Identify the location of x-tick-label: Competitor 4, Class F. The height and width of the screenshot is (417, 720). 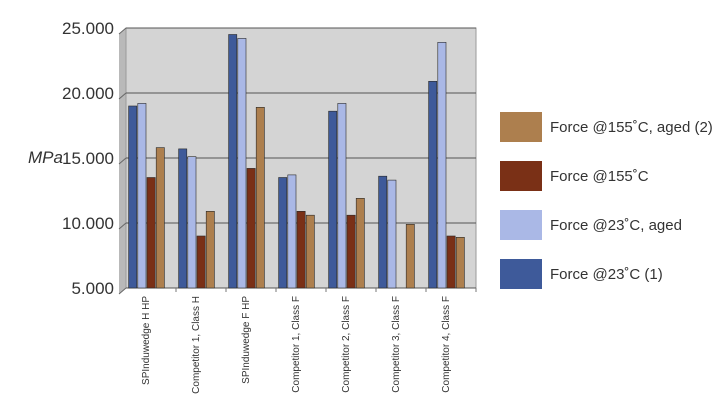
(446, 344).